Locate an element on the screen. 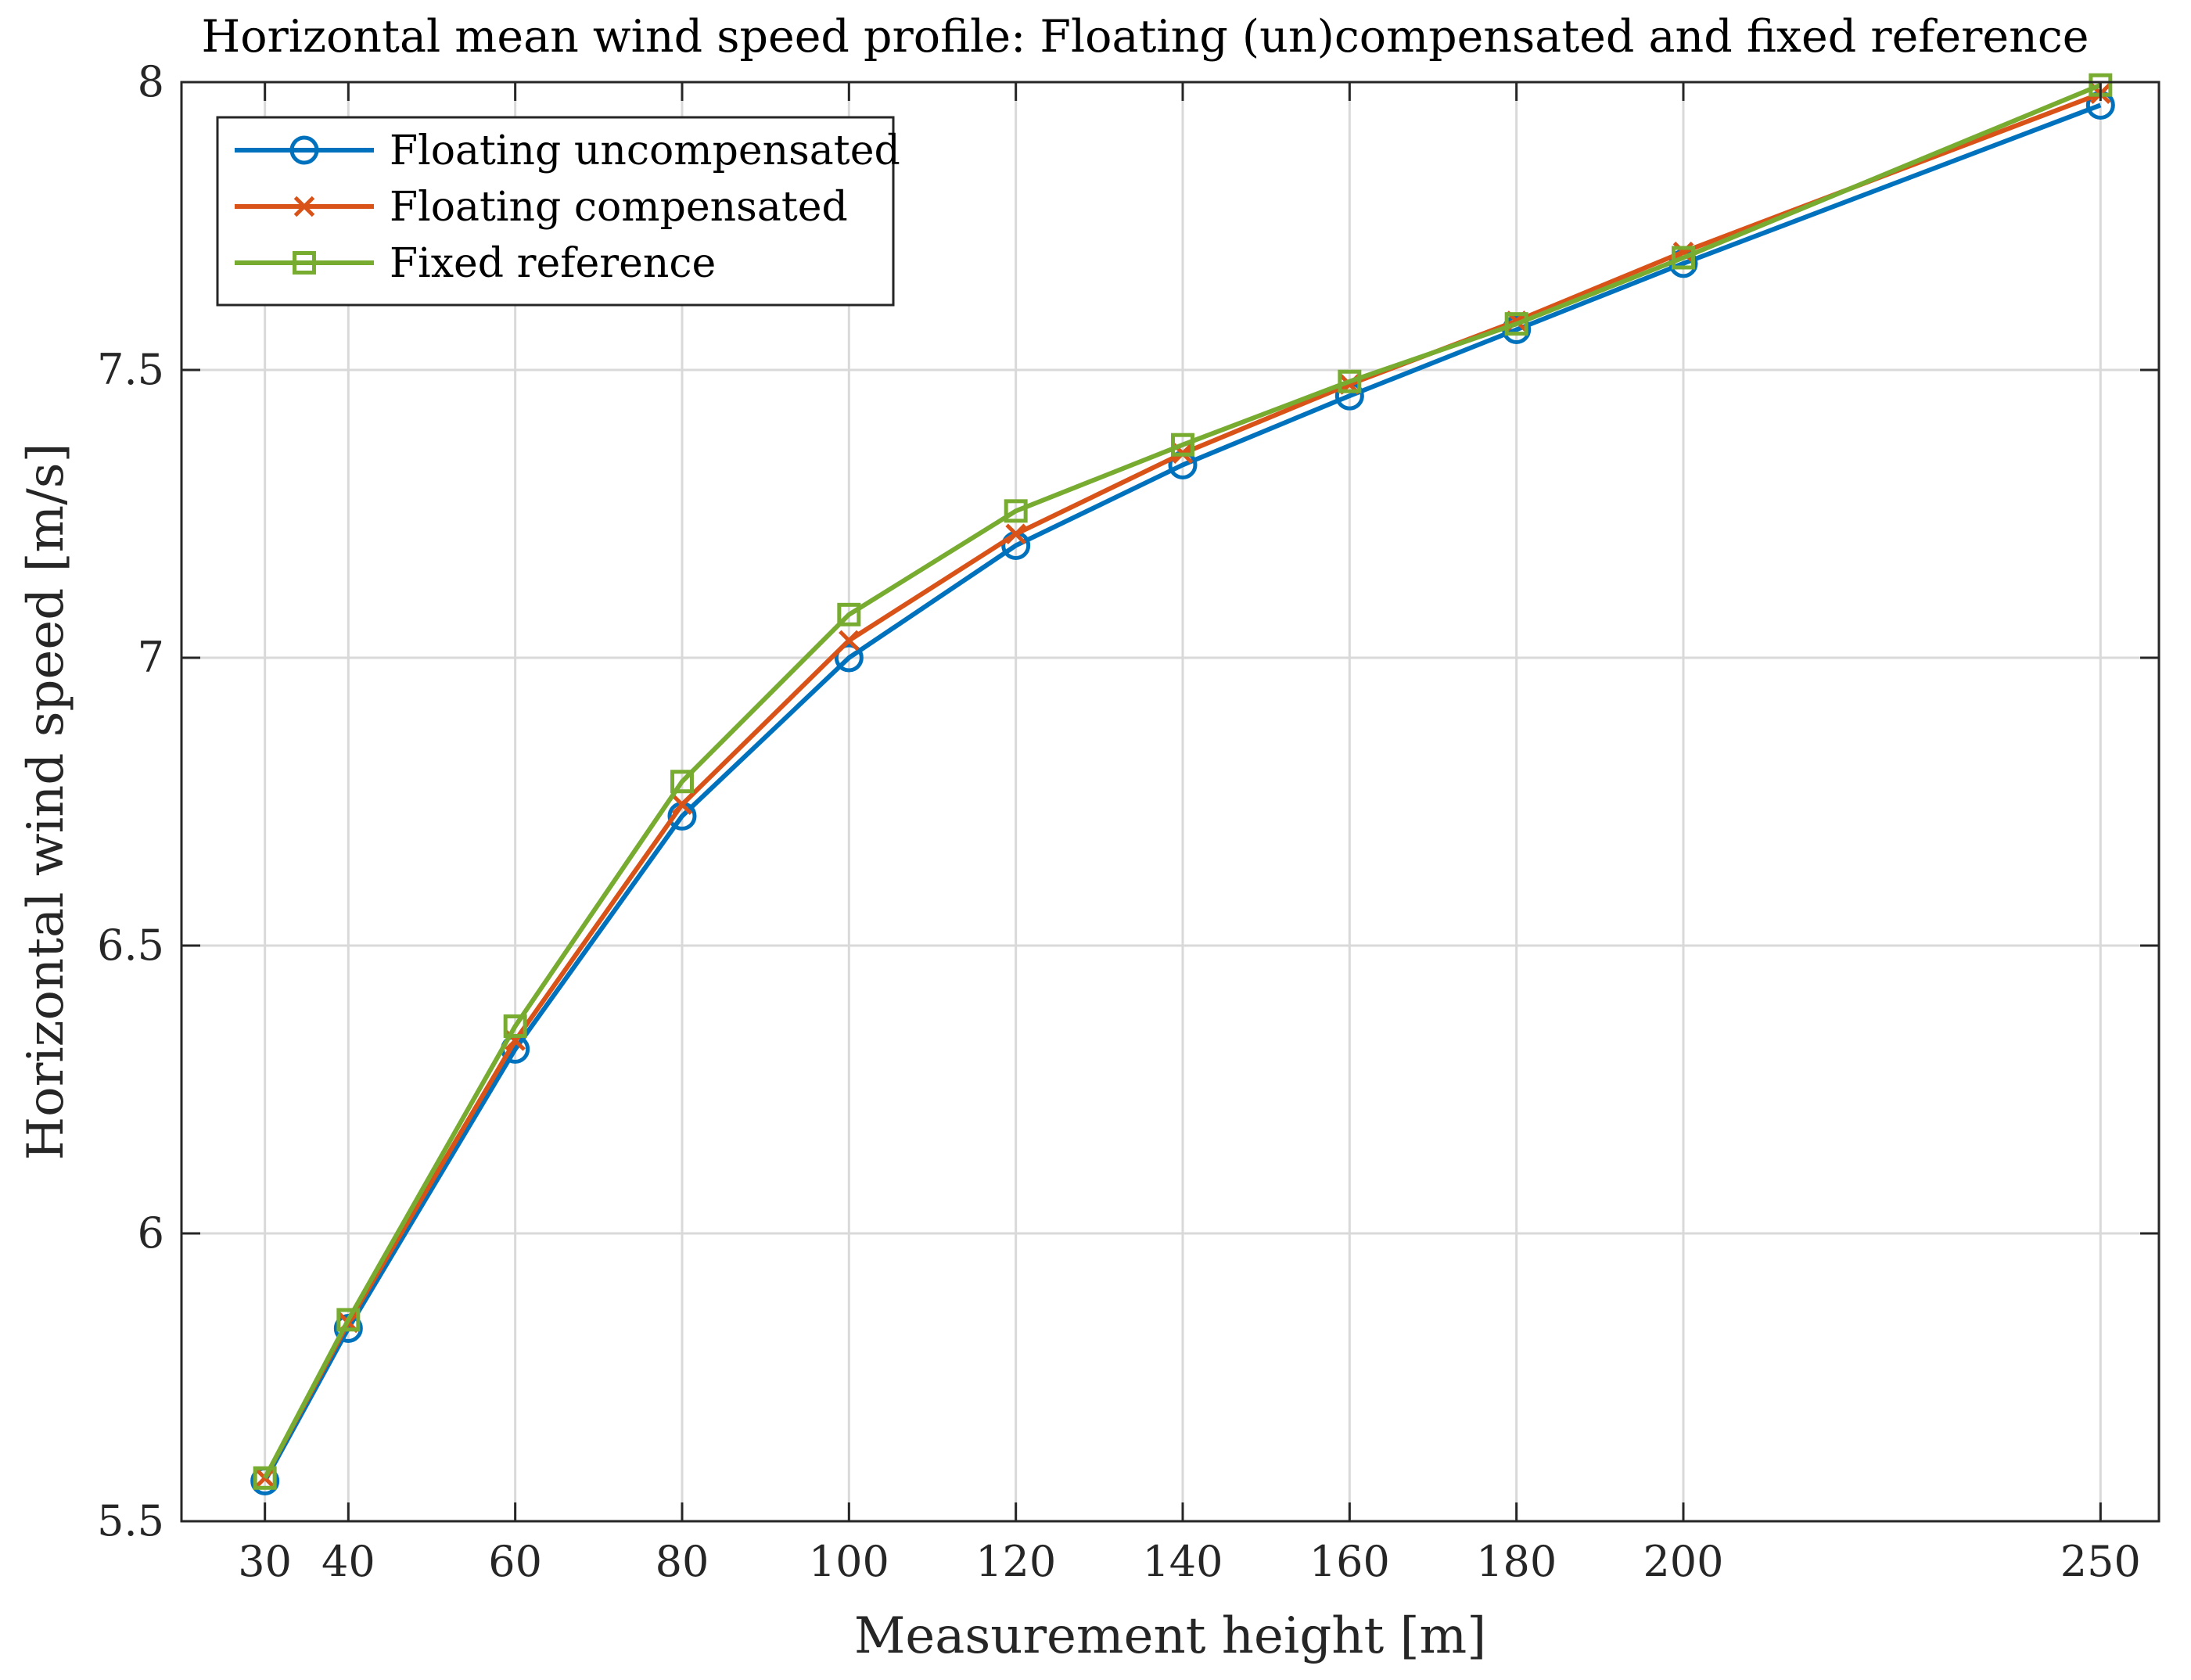 This screenshot has height=1680, width=2191. x-tick-label: 60 is located at coordinates (515, 1561).